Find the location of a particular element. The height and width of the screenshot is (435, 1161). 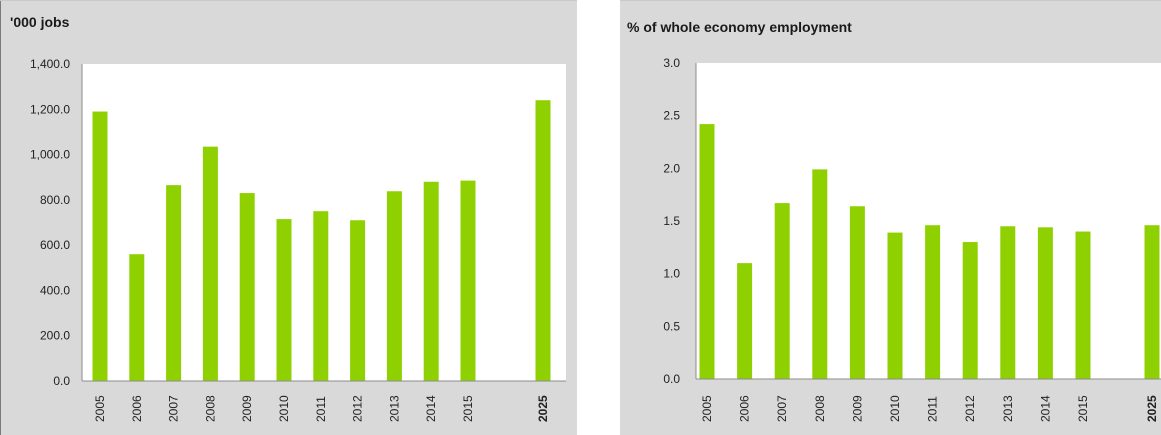

jobs-bar-2015 is located at coordinates (468, 281).